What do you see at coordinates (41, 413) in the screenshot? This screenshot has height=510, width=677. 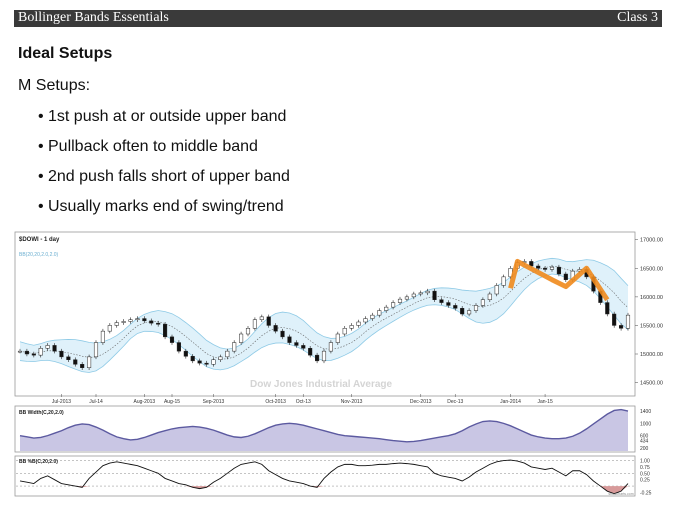 I see `width-panel-label: BB Width(C,20,2.0)` at bounding box center [41, 413].